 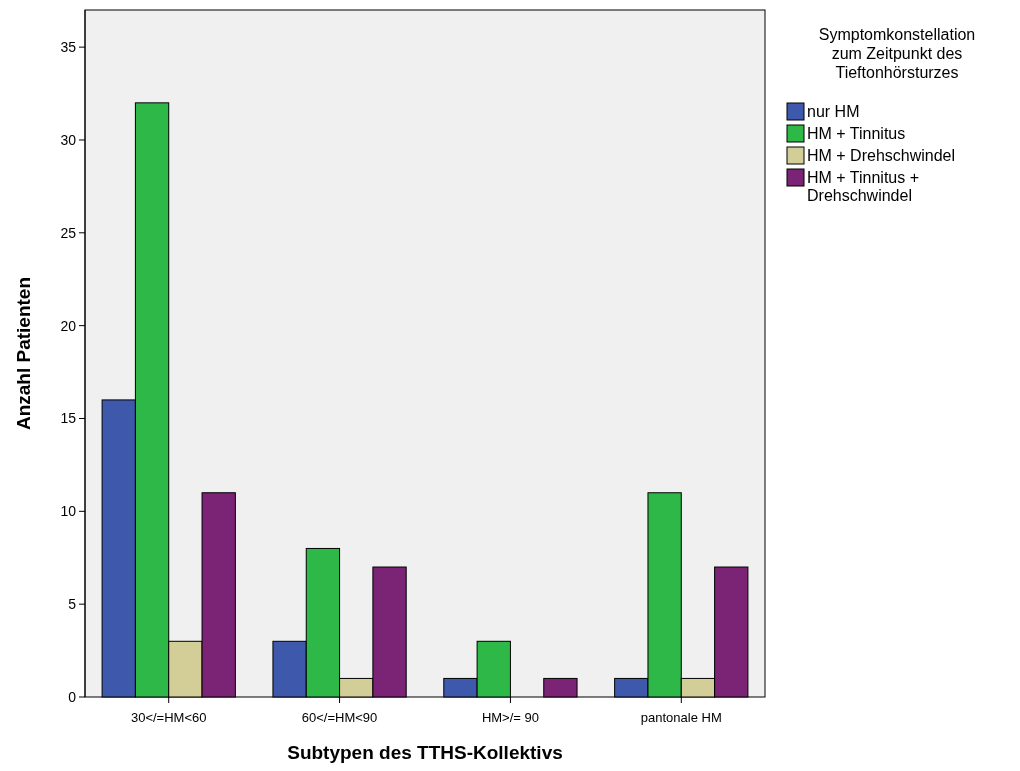 What do you see at coordinates (856, 133) in the screenshot?
I see `legend-label: HM + Tinnitus` at bounding box center [856, 133].